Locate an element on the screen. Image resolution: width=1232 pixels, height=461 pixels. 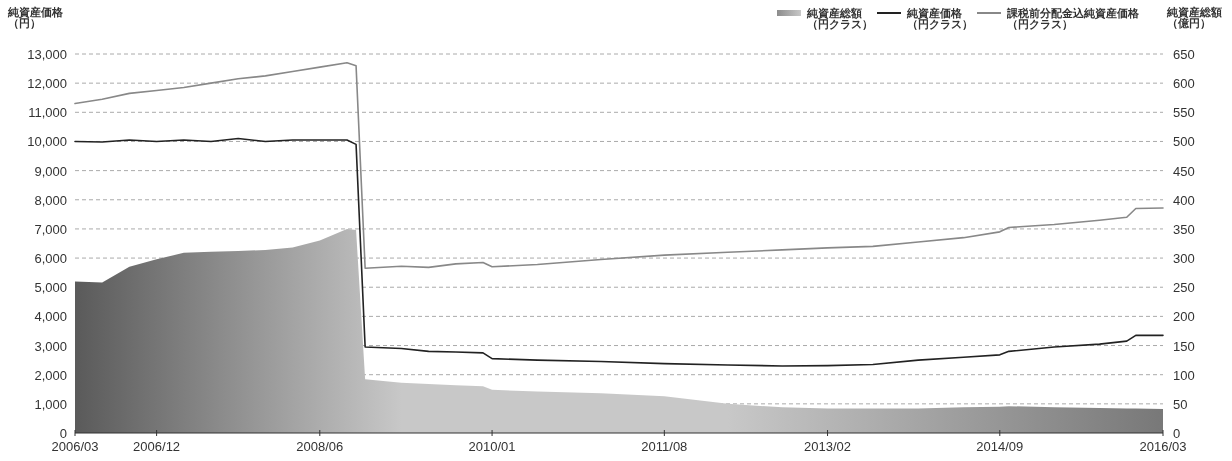
legend-label: 課税前分配金込純資産価格（円クラス） is located at coordinates (1073, 19).